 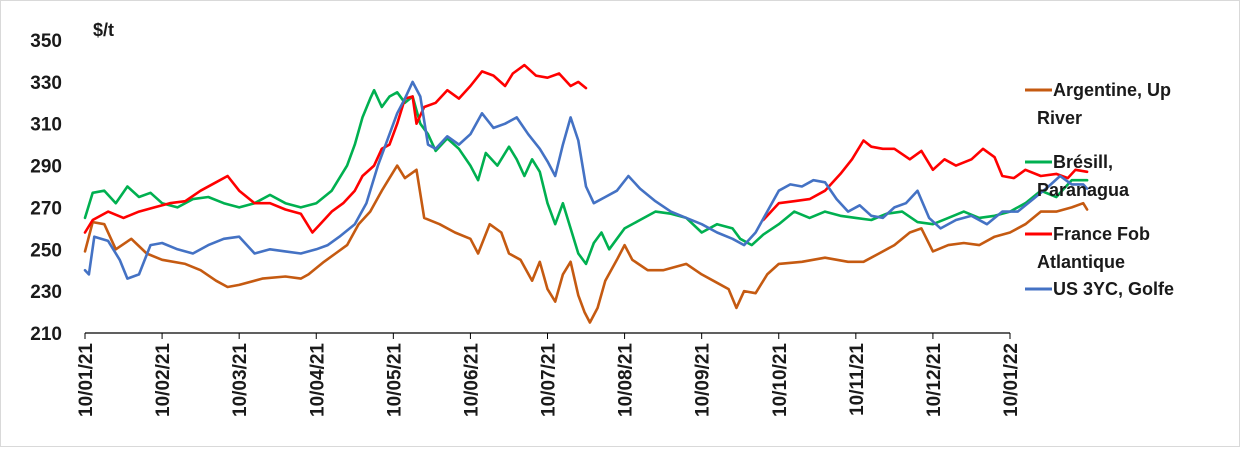 I want to click on legend-label: Atlantique, so click(x=1081, y=262).